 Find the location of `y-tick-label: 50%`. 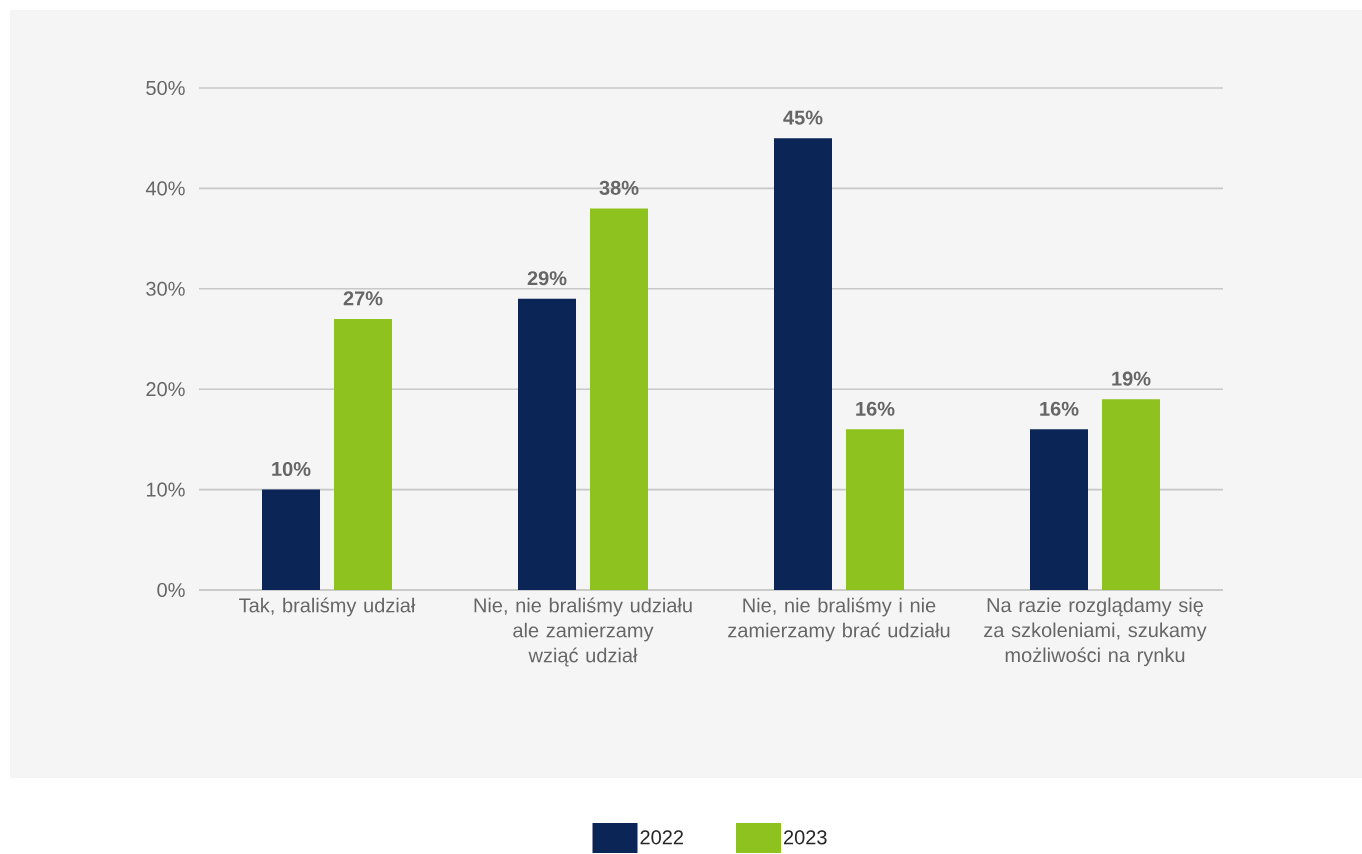

y-tick-label: 50% is located at coordinates (165, 88).